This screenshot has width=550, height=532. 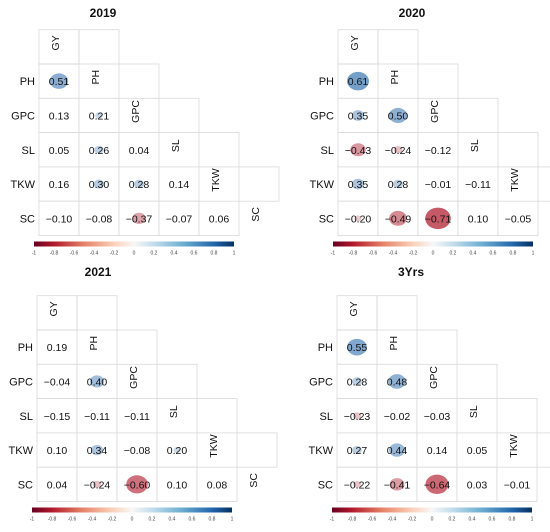 I want to click on column-label: TKW, so click(x=515, y=179).